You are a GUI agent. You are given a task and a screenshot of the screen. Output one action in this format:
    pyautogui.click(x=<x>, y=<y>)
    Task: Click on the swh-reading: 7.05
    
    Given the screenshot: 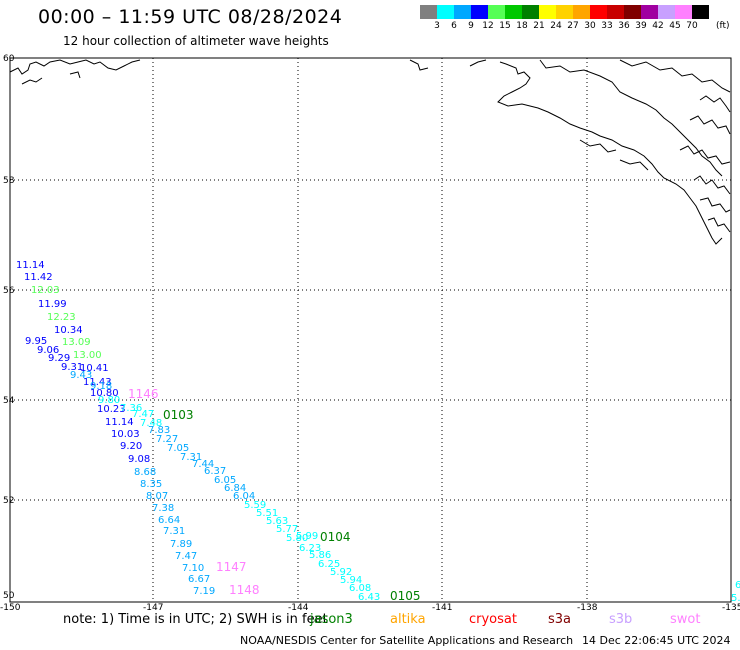 What is the action you would take?
    pyautogui.click(x=178, y=448)
    